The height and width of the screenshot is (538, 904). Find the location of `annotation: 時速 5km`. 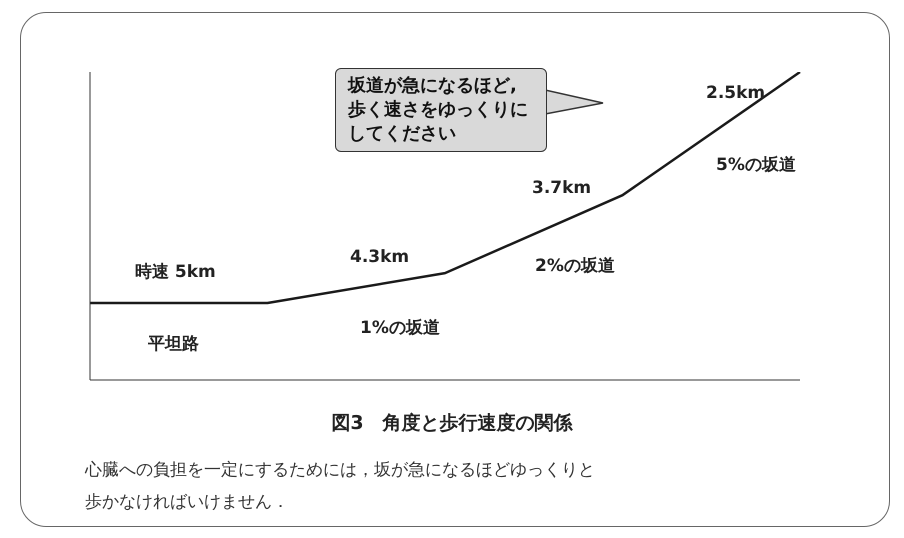

annotation: 時速 5km is located at coordinates (175, 272).